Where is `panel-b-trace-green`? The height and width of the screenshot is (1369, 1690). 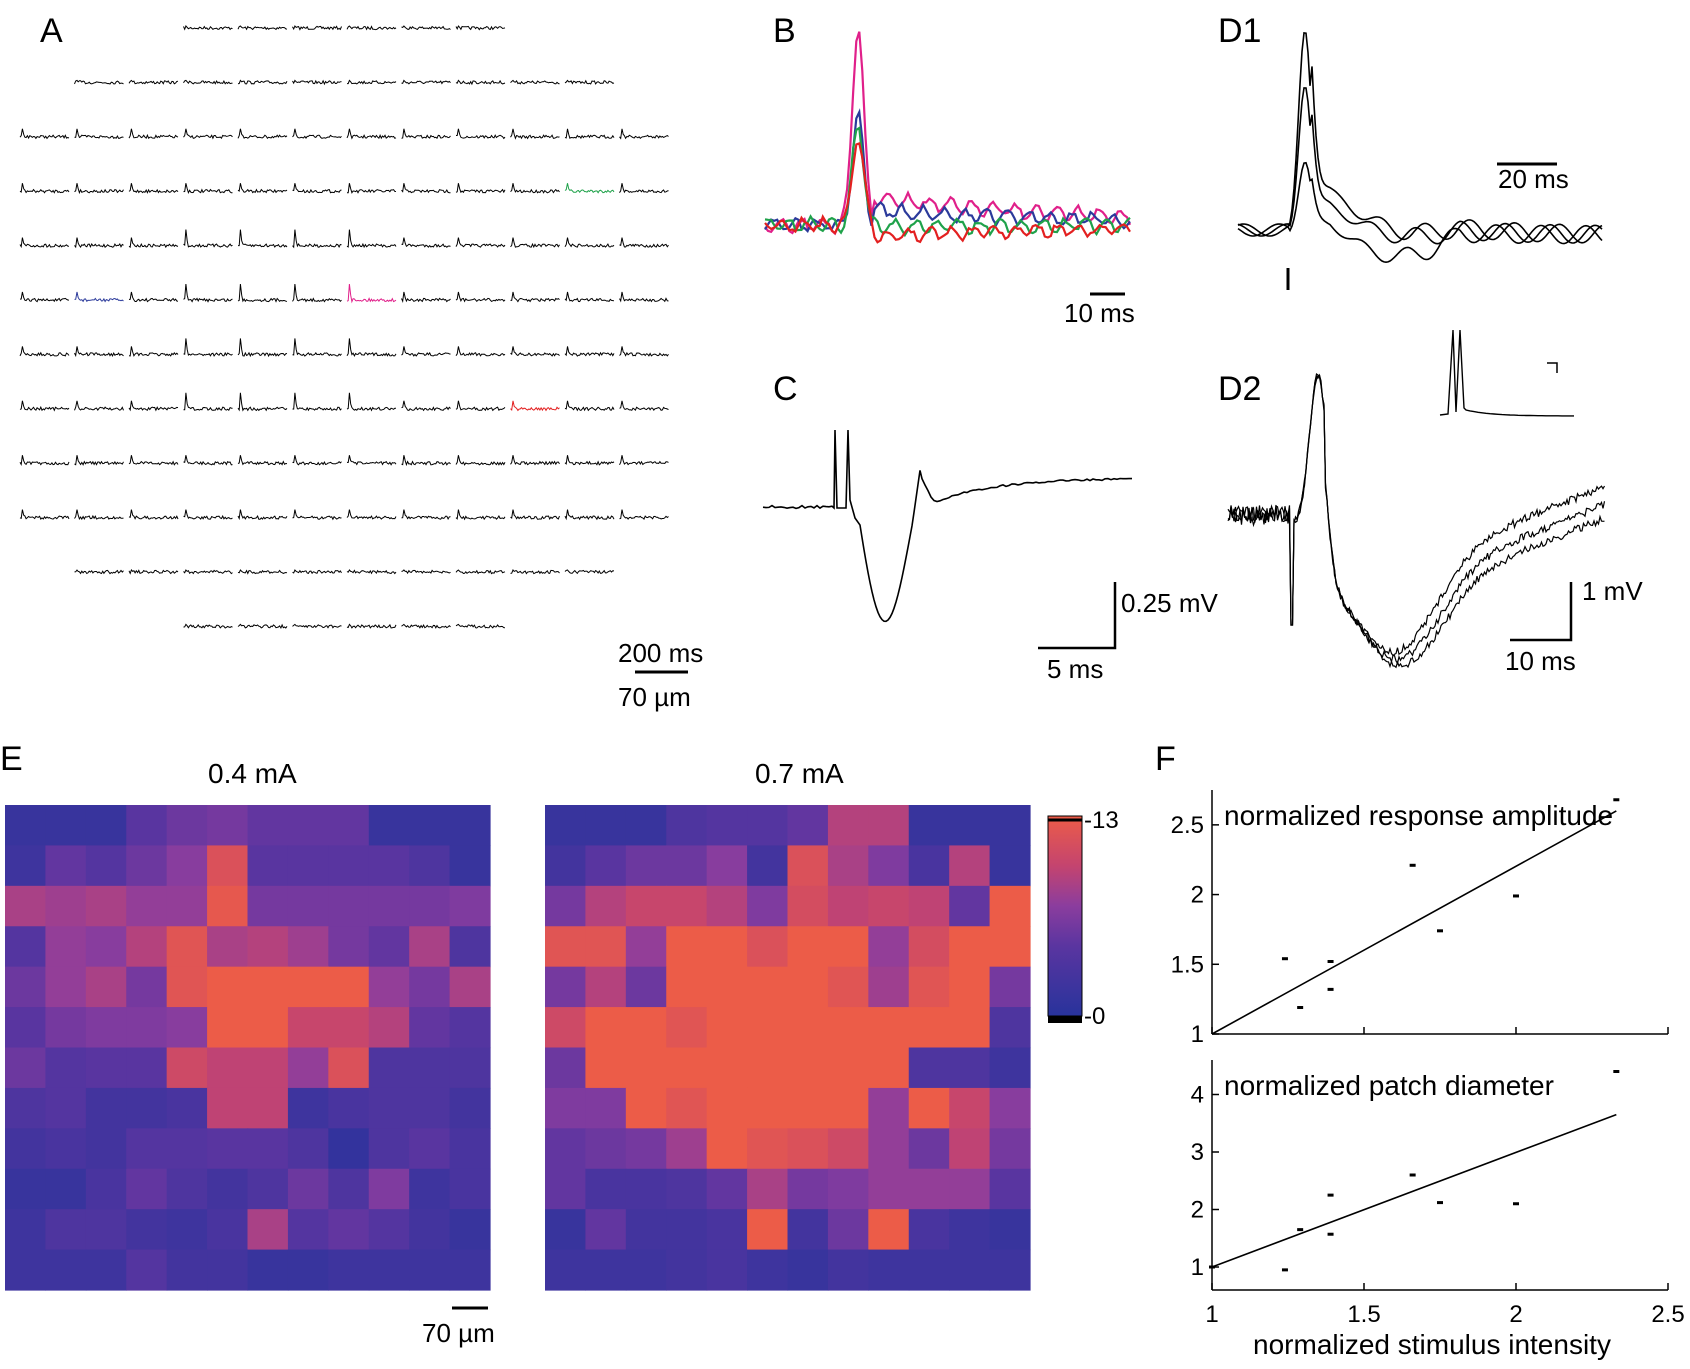 panel-b-trace-green is located at coordinates (947, 182).